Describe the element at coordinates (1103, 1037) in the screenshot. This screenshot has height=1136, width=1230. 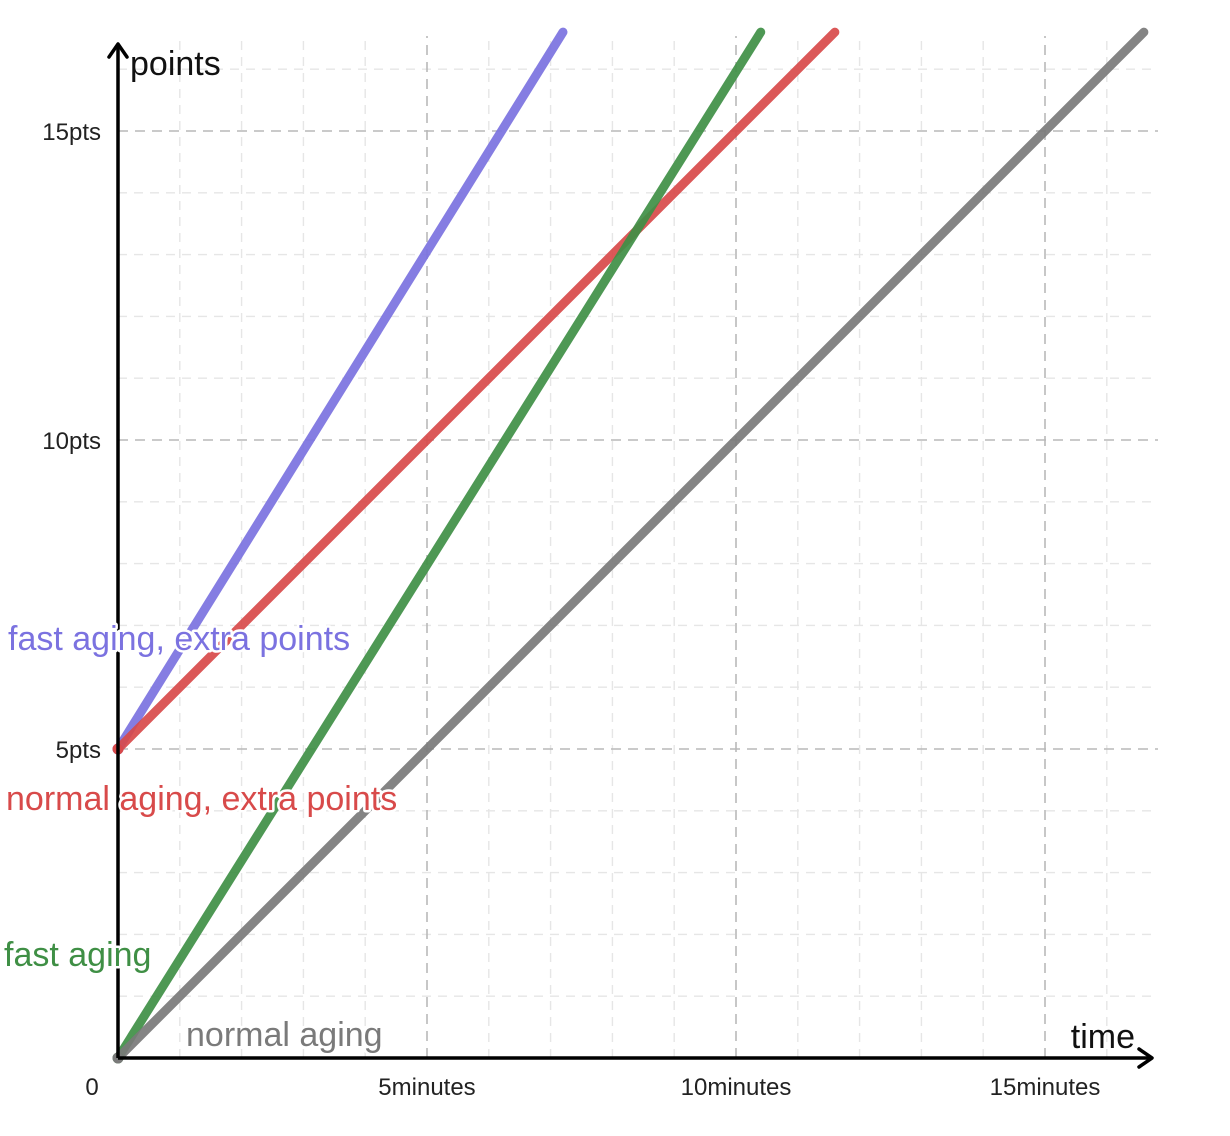
I see `x-axis-title: time` at that location.